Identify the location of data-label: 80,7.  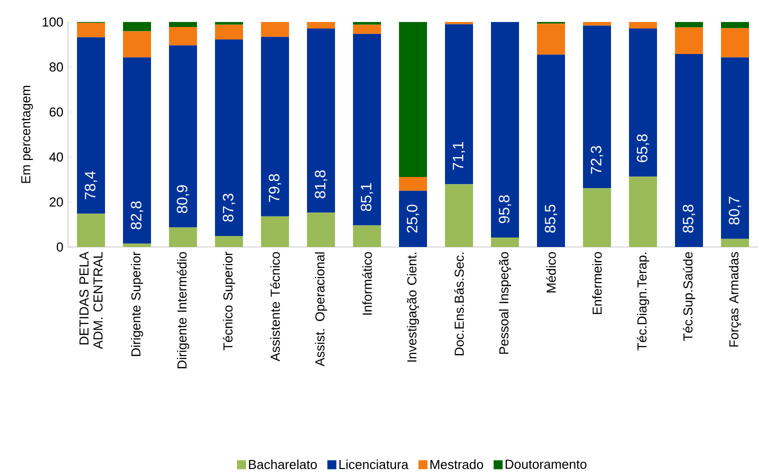
(735, 210).